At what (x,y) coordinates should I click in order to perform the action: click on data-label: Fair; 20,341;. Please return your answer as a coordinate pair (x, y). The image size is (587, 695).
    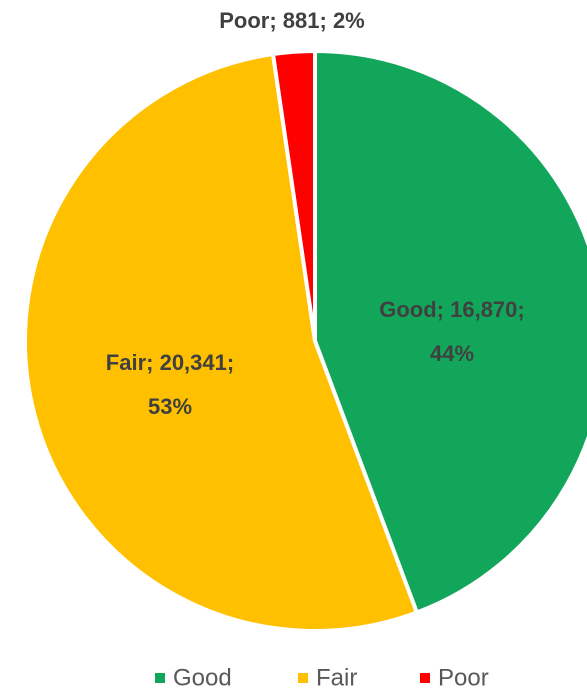
    Looking at the image, I should click on (170, 362).